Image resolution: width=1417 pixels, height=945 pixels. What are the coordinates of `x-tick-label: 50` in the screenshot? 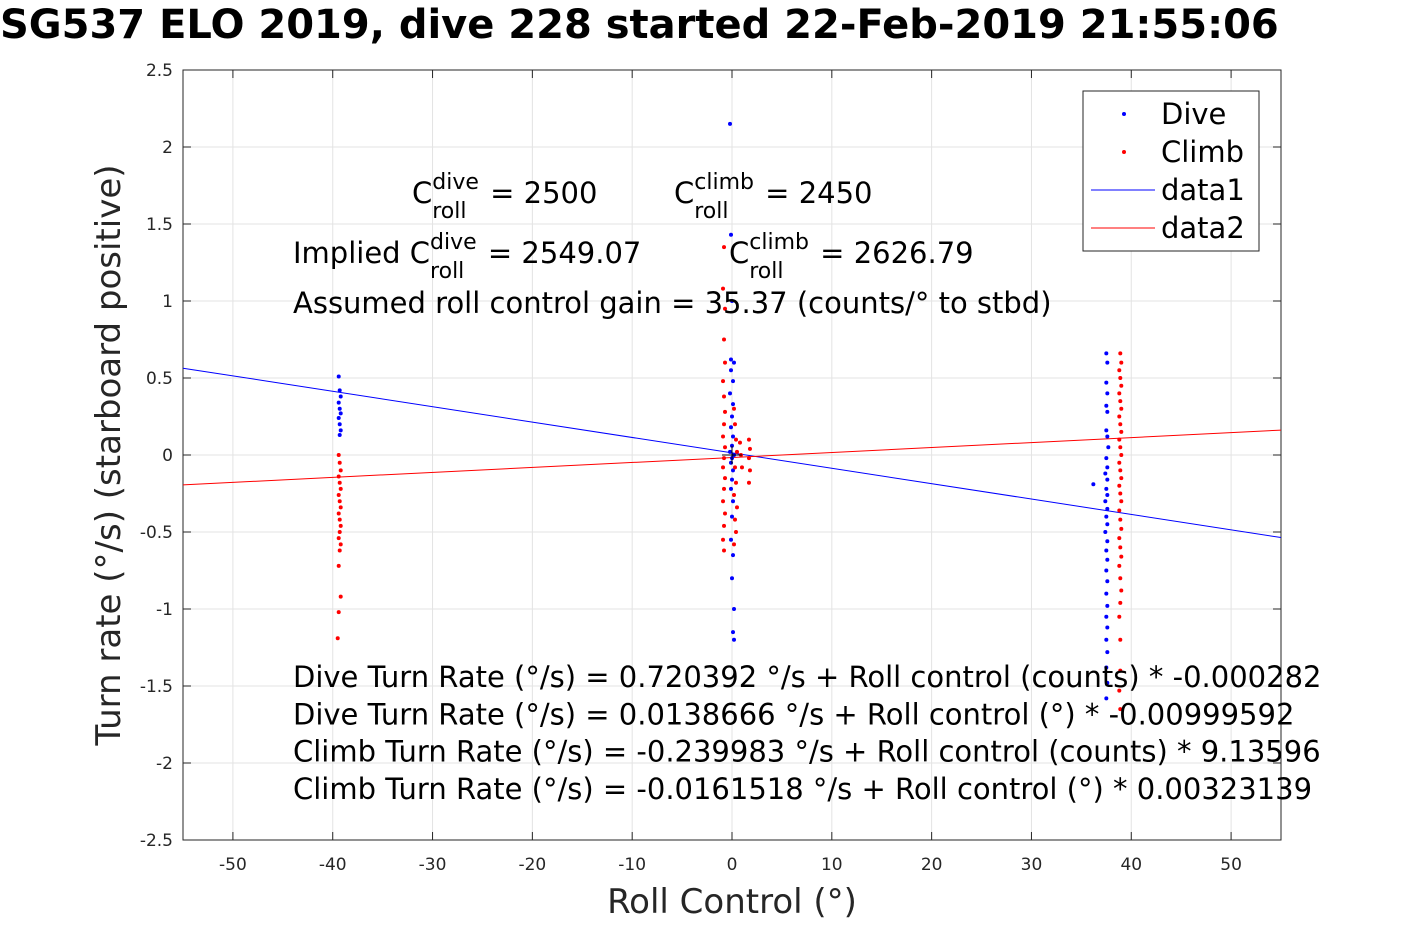 It's located at (1231, 865).